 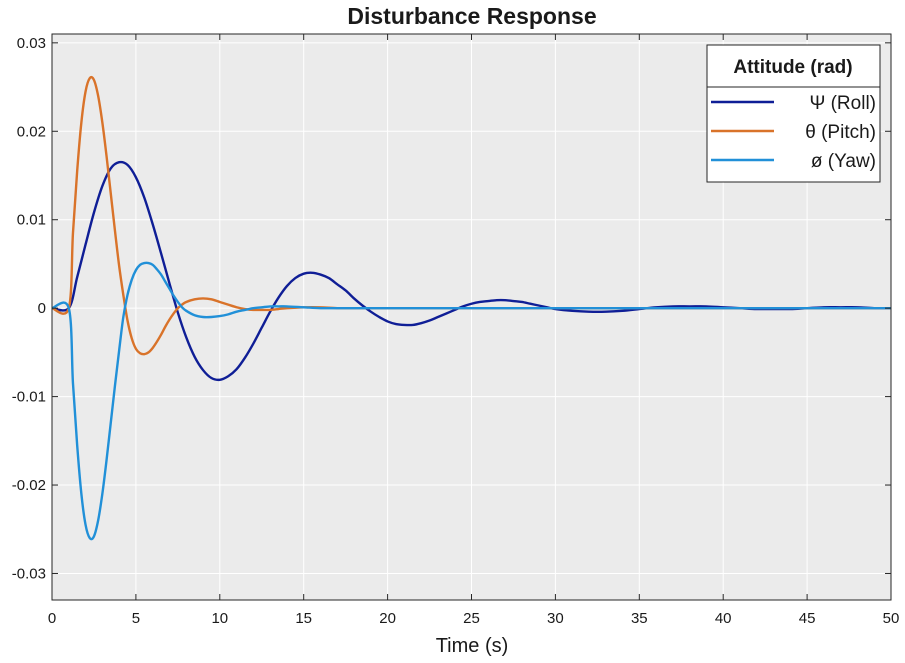 What do you see at coordinates (471, 16) in the screenshot?
I see `chart-title: Disturbance Response` at bounding box center [471, 16].